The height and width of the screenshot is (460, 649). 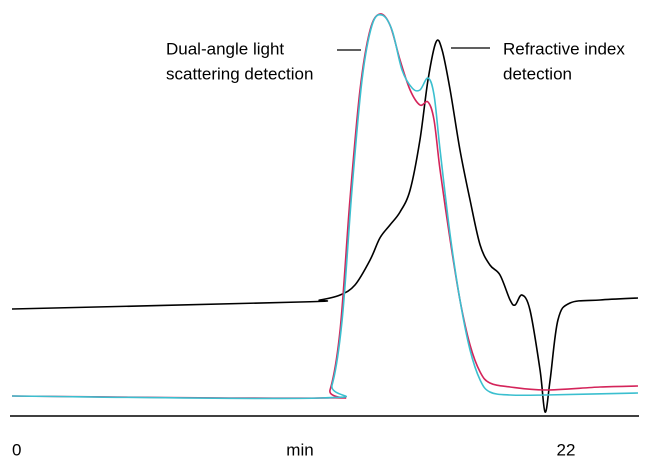 What do you see at coordinates (225, 48) in the screenshot?
I see `annotation: Dual-angle light` at bounding box center [225, 48].